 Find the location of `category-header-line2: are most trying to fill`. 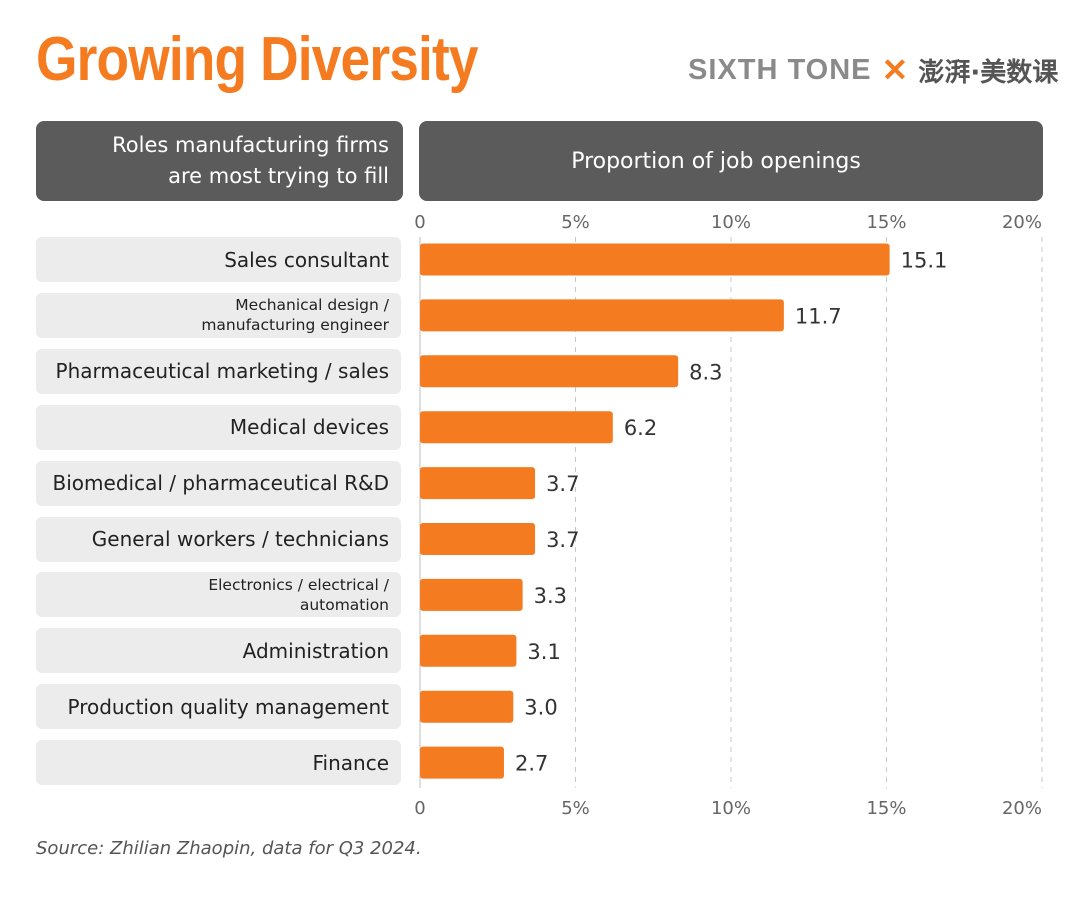

category-header-line2: are most trying to fill is located at coordinates (278, 176).